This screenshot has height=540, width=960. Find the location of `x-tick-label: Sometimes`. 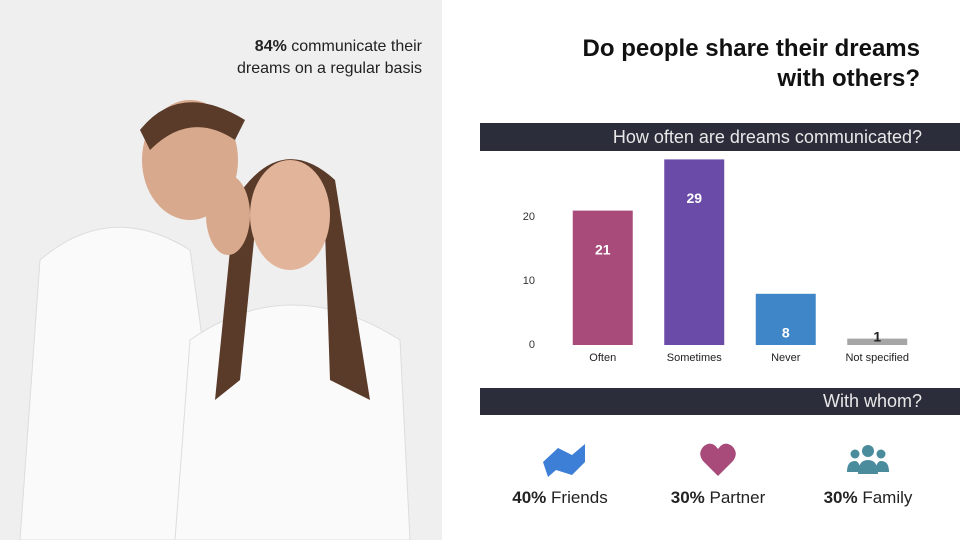

x-tick-label: Sometimes is located at coordinates (695, 358).